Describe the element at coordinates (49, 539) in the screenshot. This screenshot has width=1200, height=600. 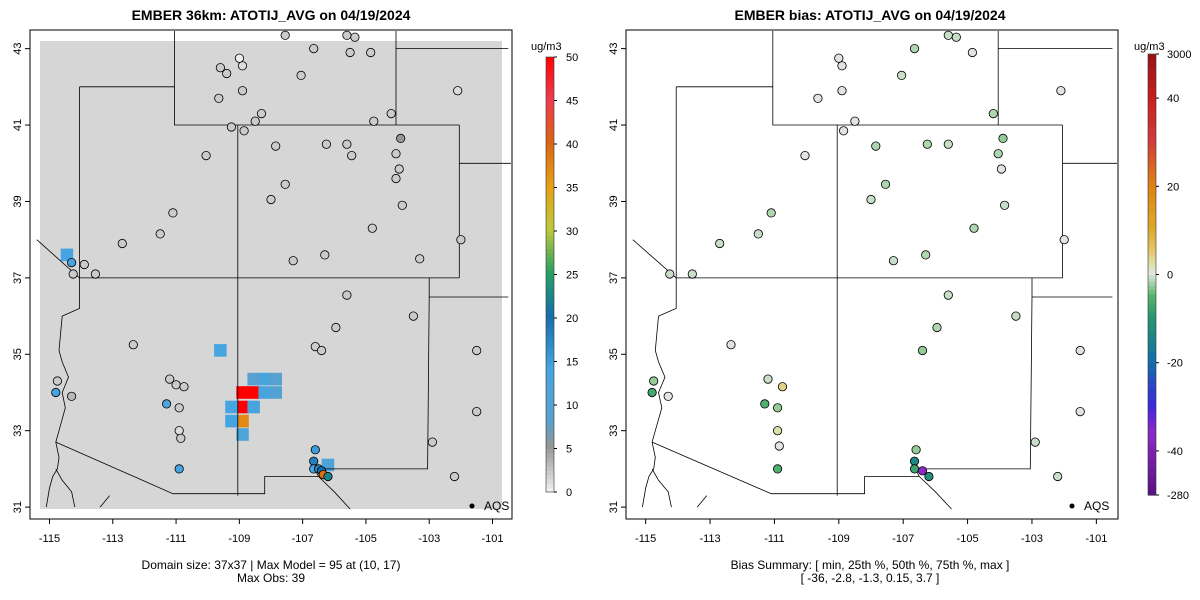
I see `x-tick-label: -115` at that location.